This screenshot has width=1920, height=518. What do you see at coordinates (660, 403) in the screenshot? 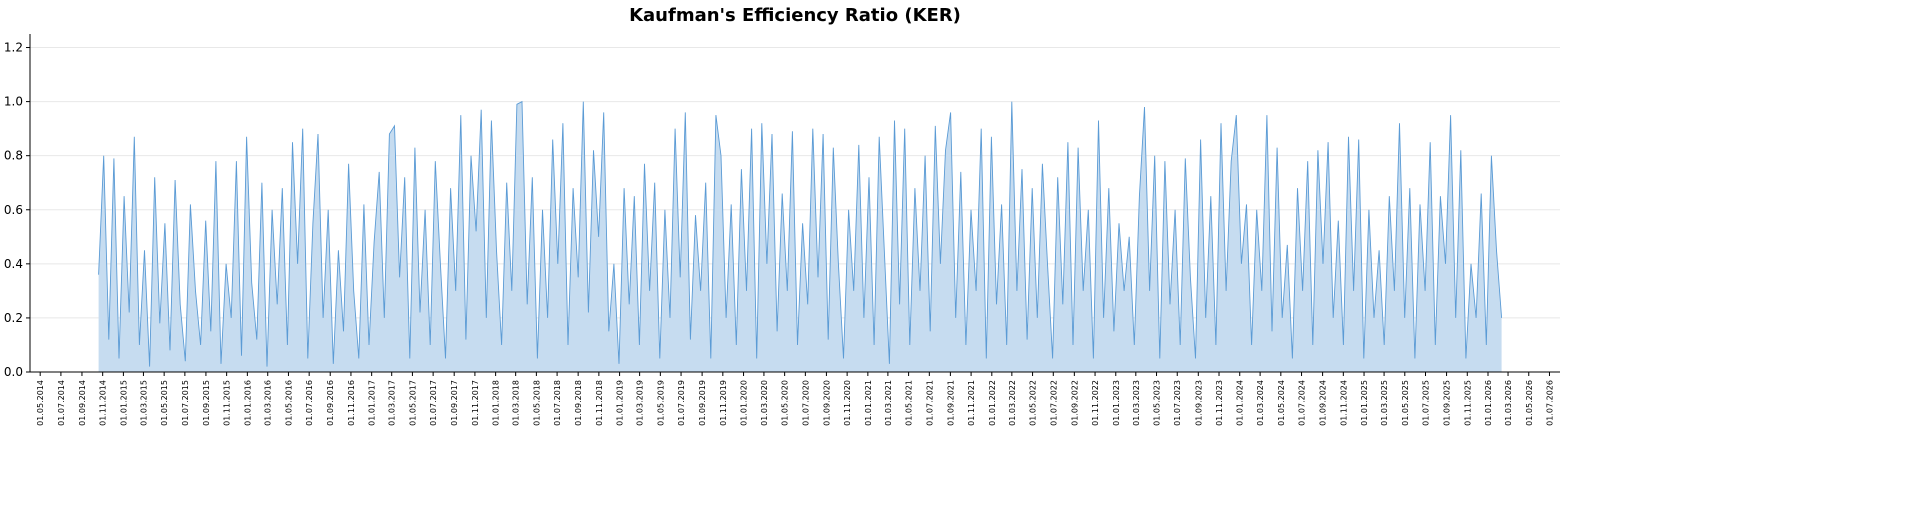
I see `x-tick-label: 01.05.2019` at bounding box center [660, 403].